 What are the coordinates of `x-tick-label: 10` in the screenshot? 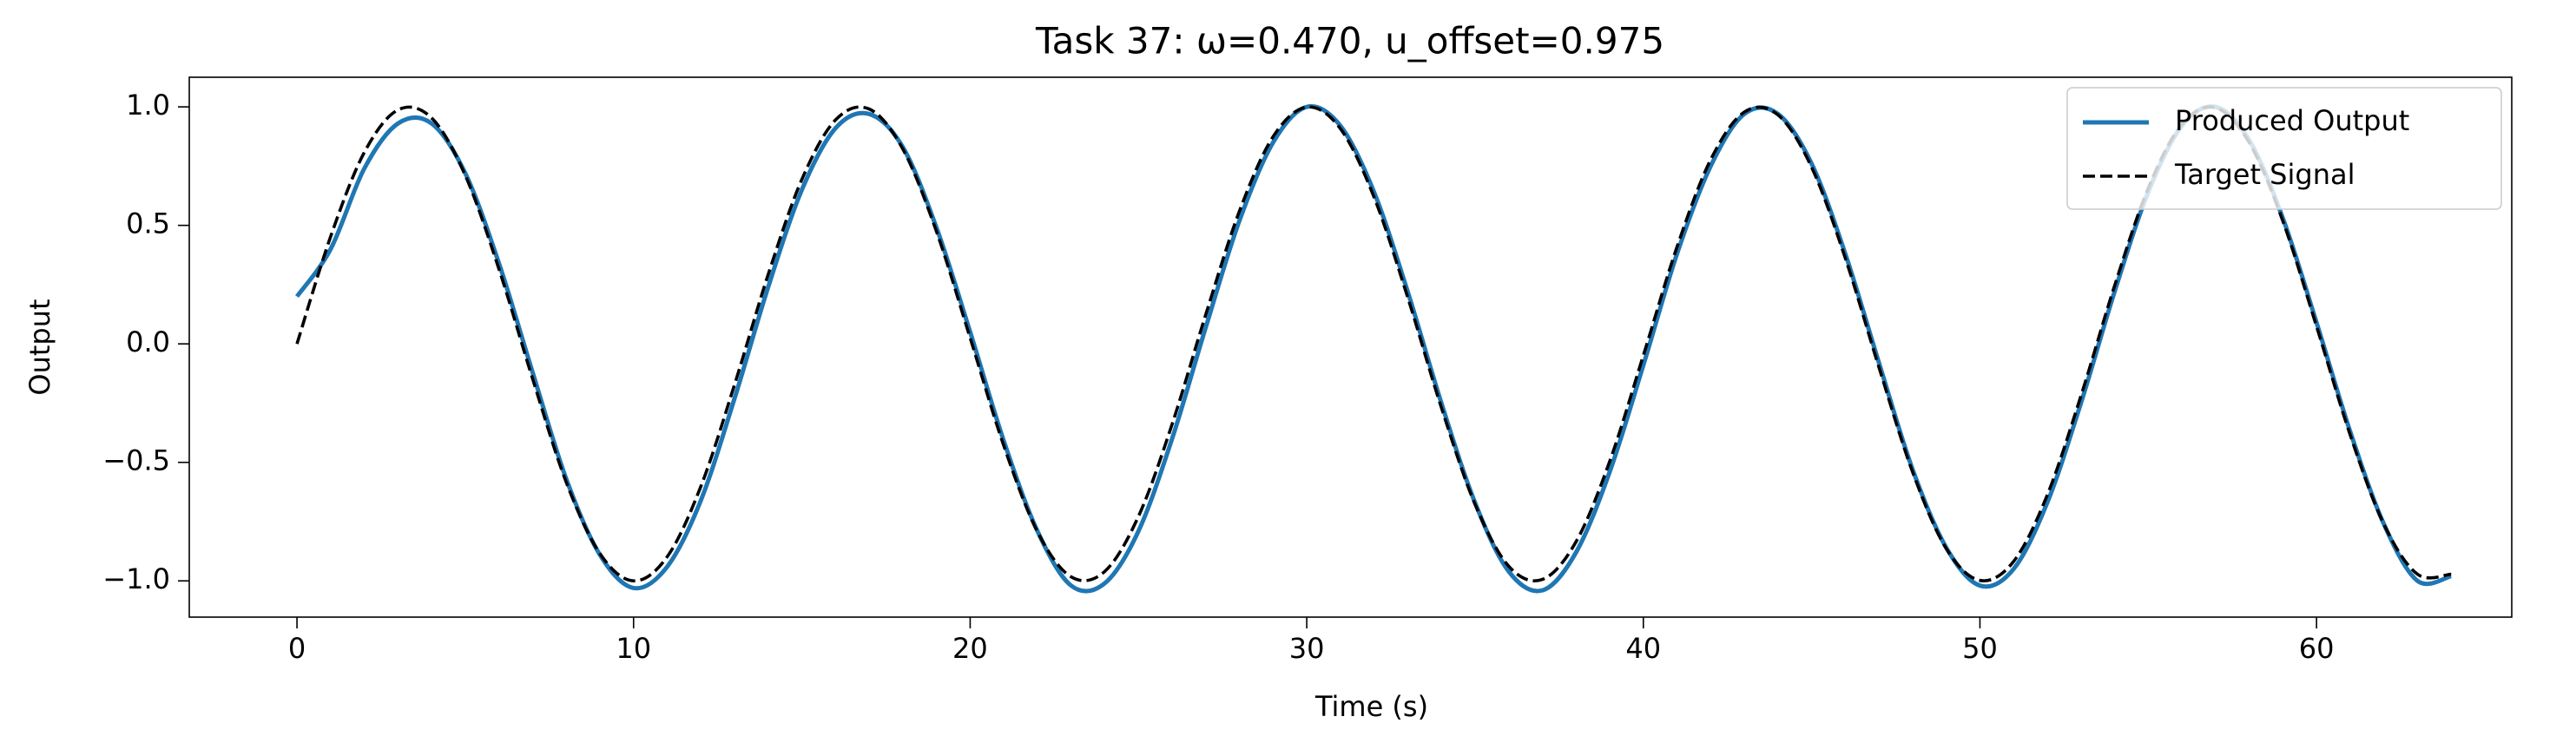 It's located at (633, 648).